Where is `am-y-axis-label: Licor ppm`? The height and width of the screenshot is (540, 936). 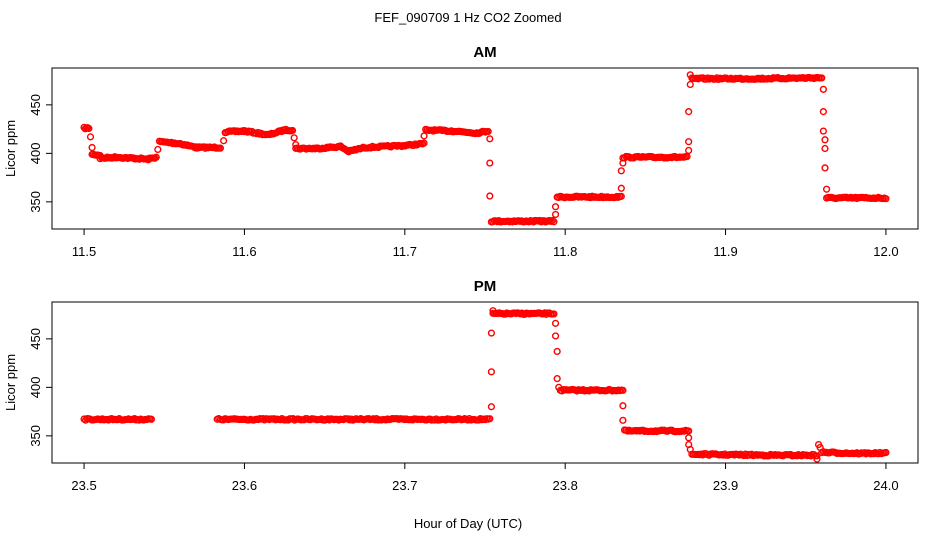 am-y-axis-label: Licor ppm is located at coordinates (10, 148).